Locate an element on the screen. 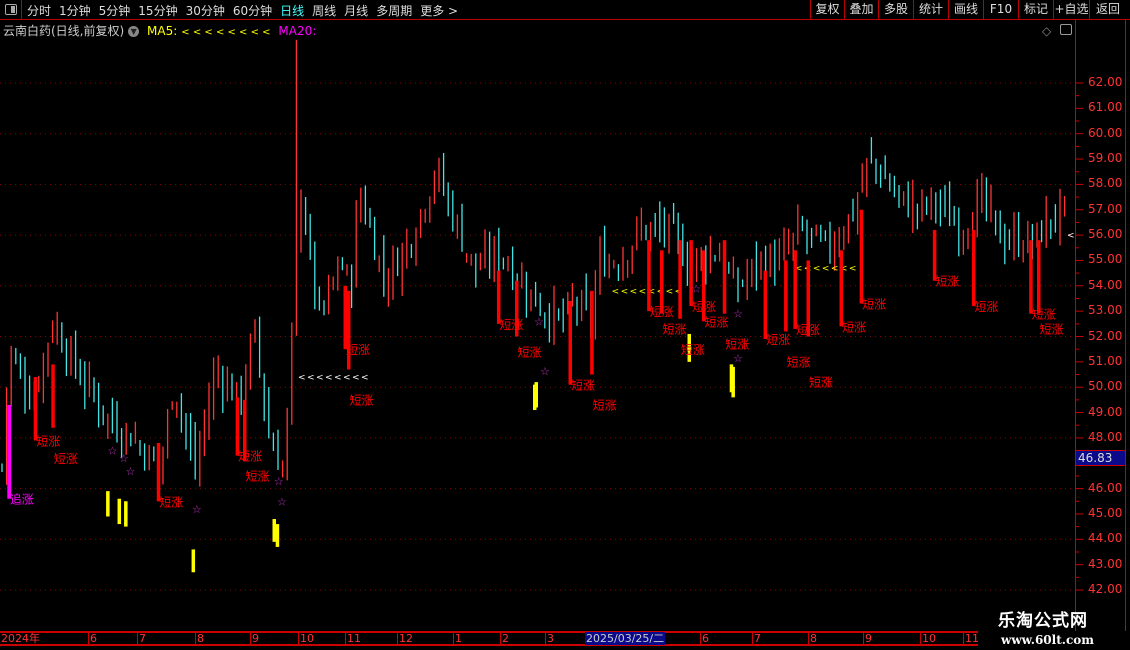 This screenshot has width=1130, height=650. toolbar-button-4: 画线 is located at coordinates (965, 10).